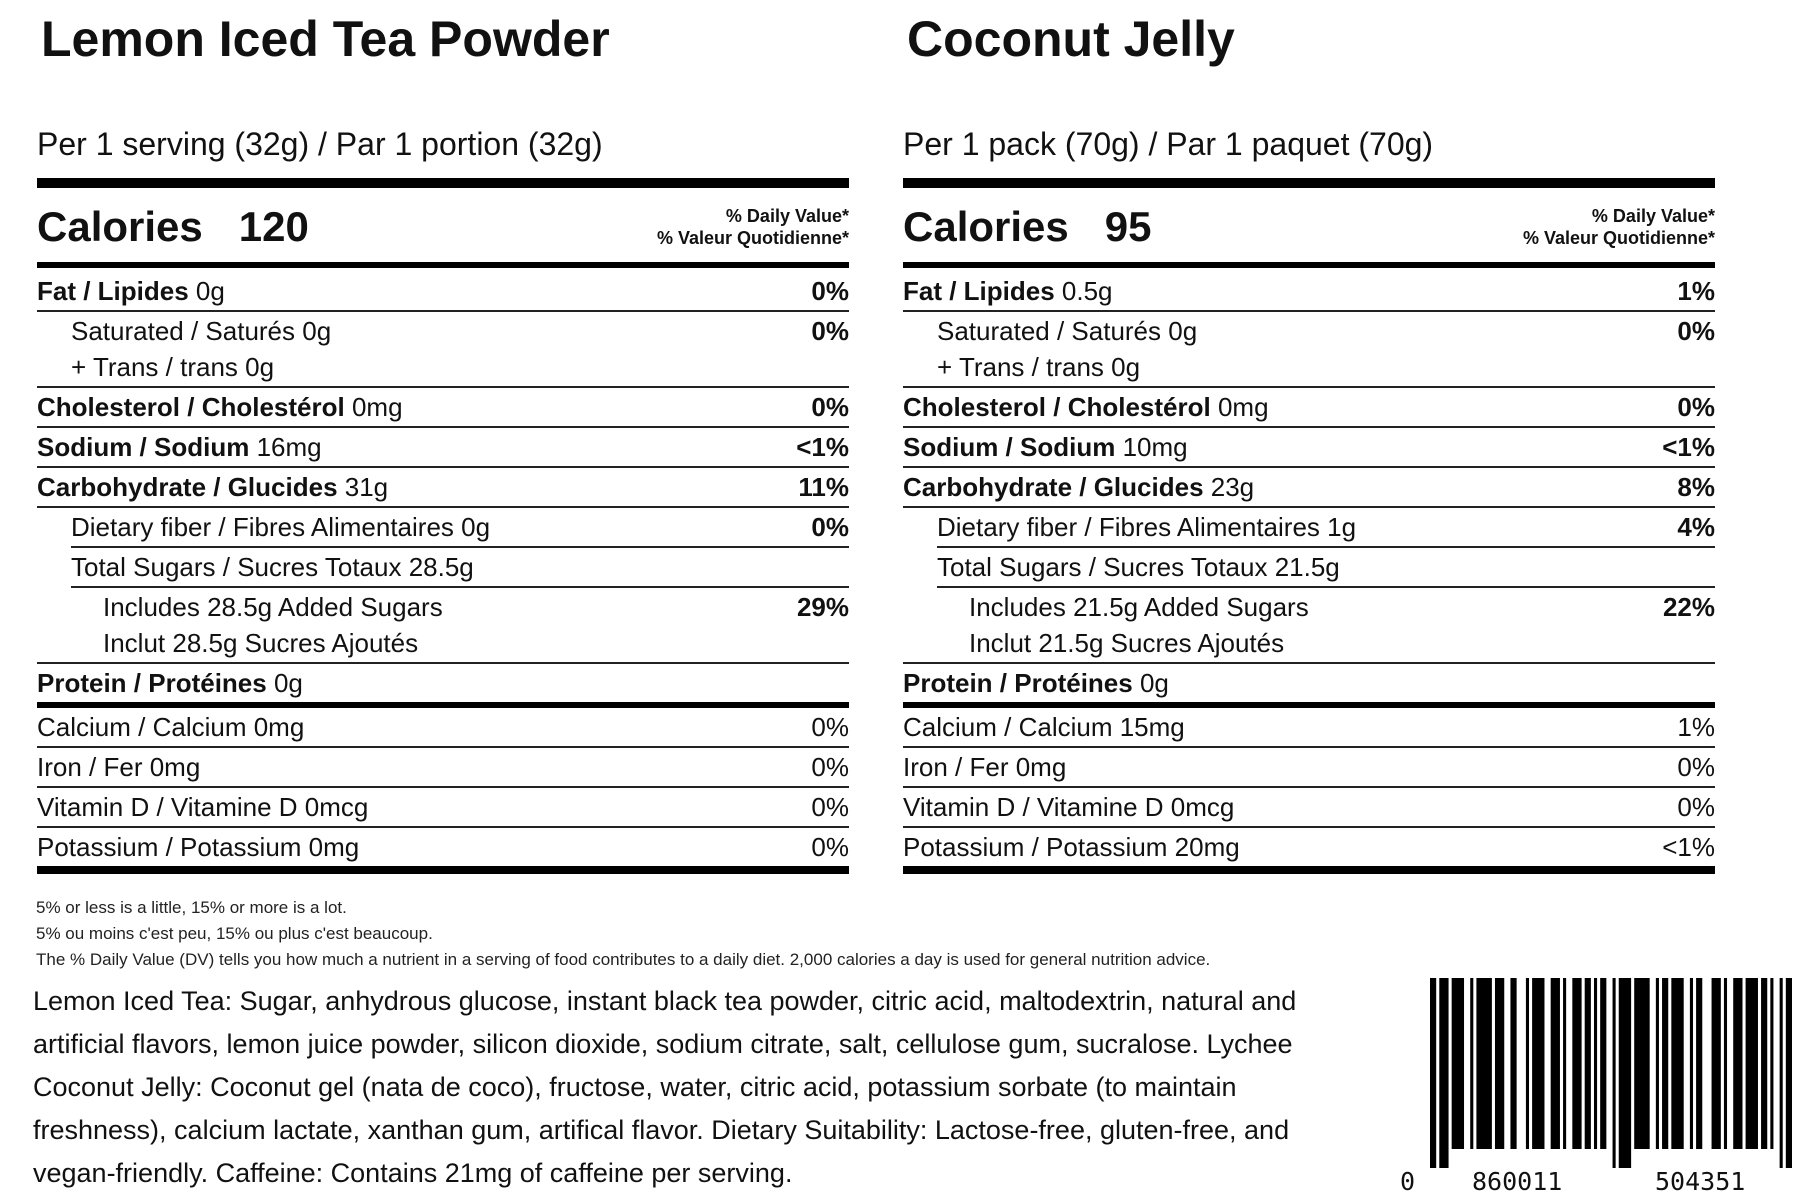 The image size is (1800, 1200). Describe the element at coordinates (1044, 727) in the screenshot. I see `nutrient-amount: Calcium / Calcium 15mg` at that location.